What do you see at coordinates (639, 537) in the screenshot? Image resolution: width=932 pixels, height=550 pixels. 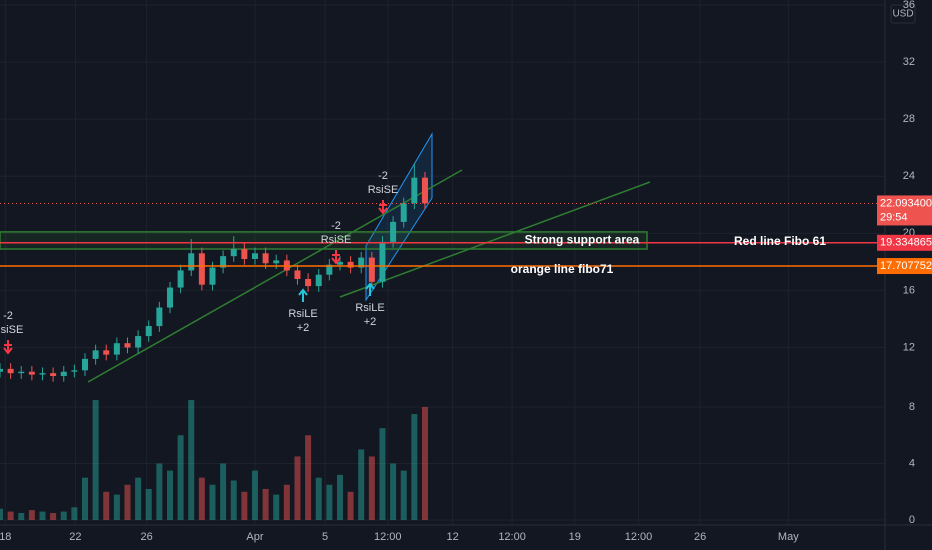 I see `x-tick-label: 12:00` at bounding box center [639, 537].